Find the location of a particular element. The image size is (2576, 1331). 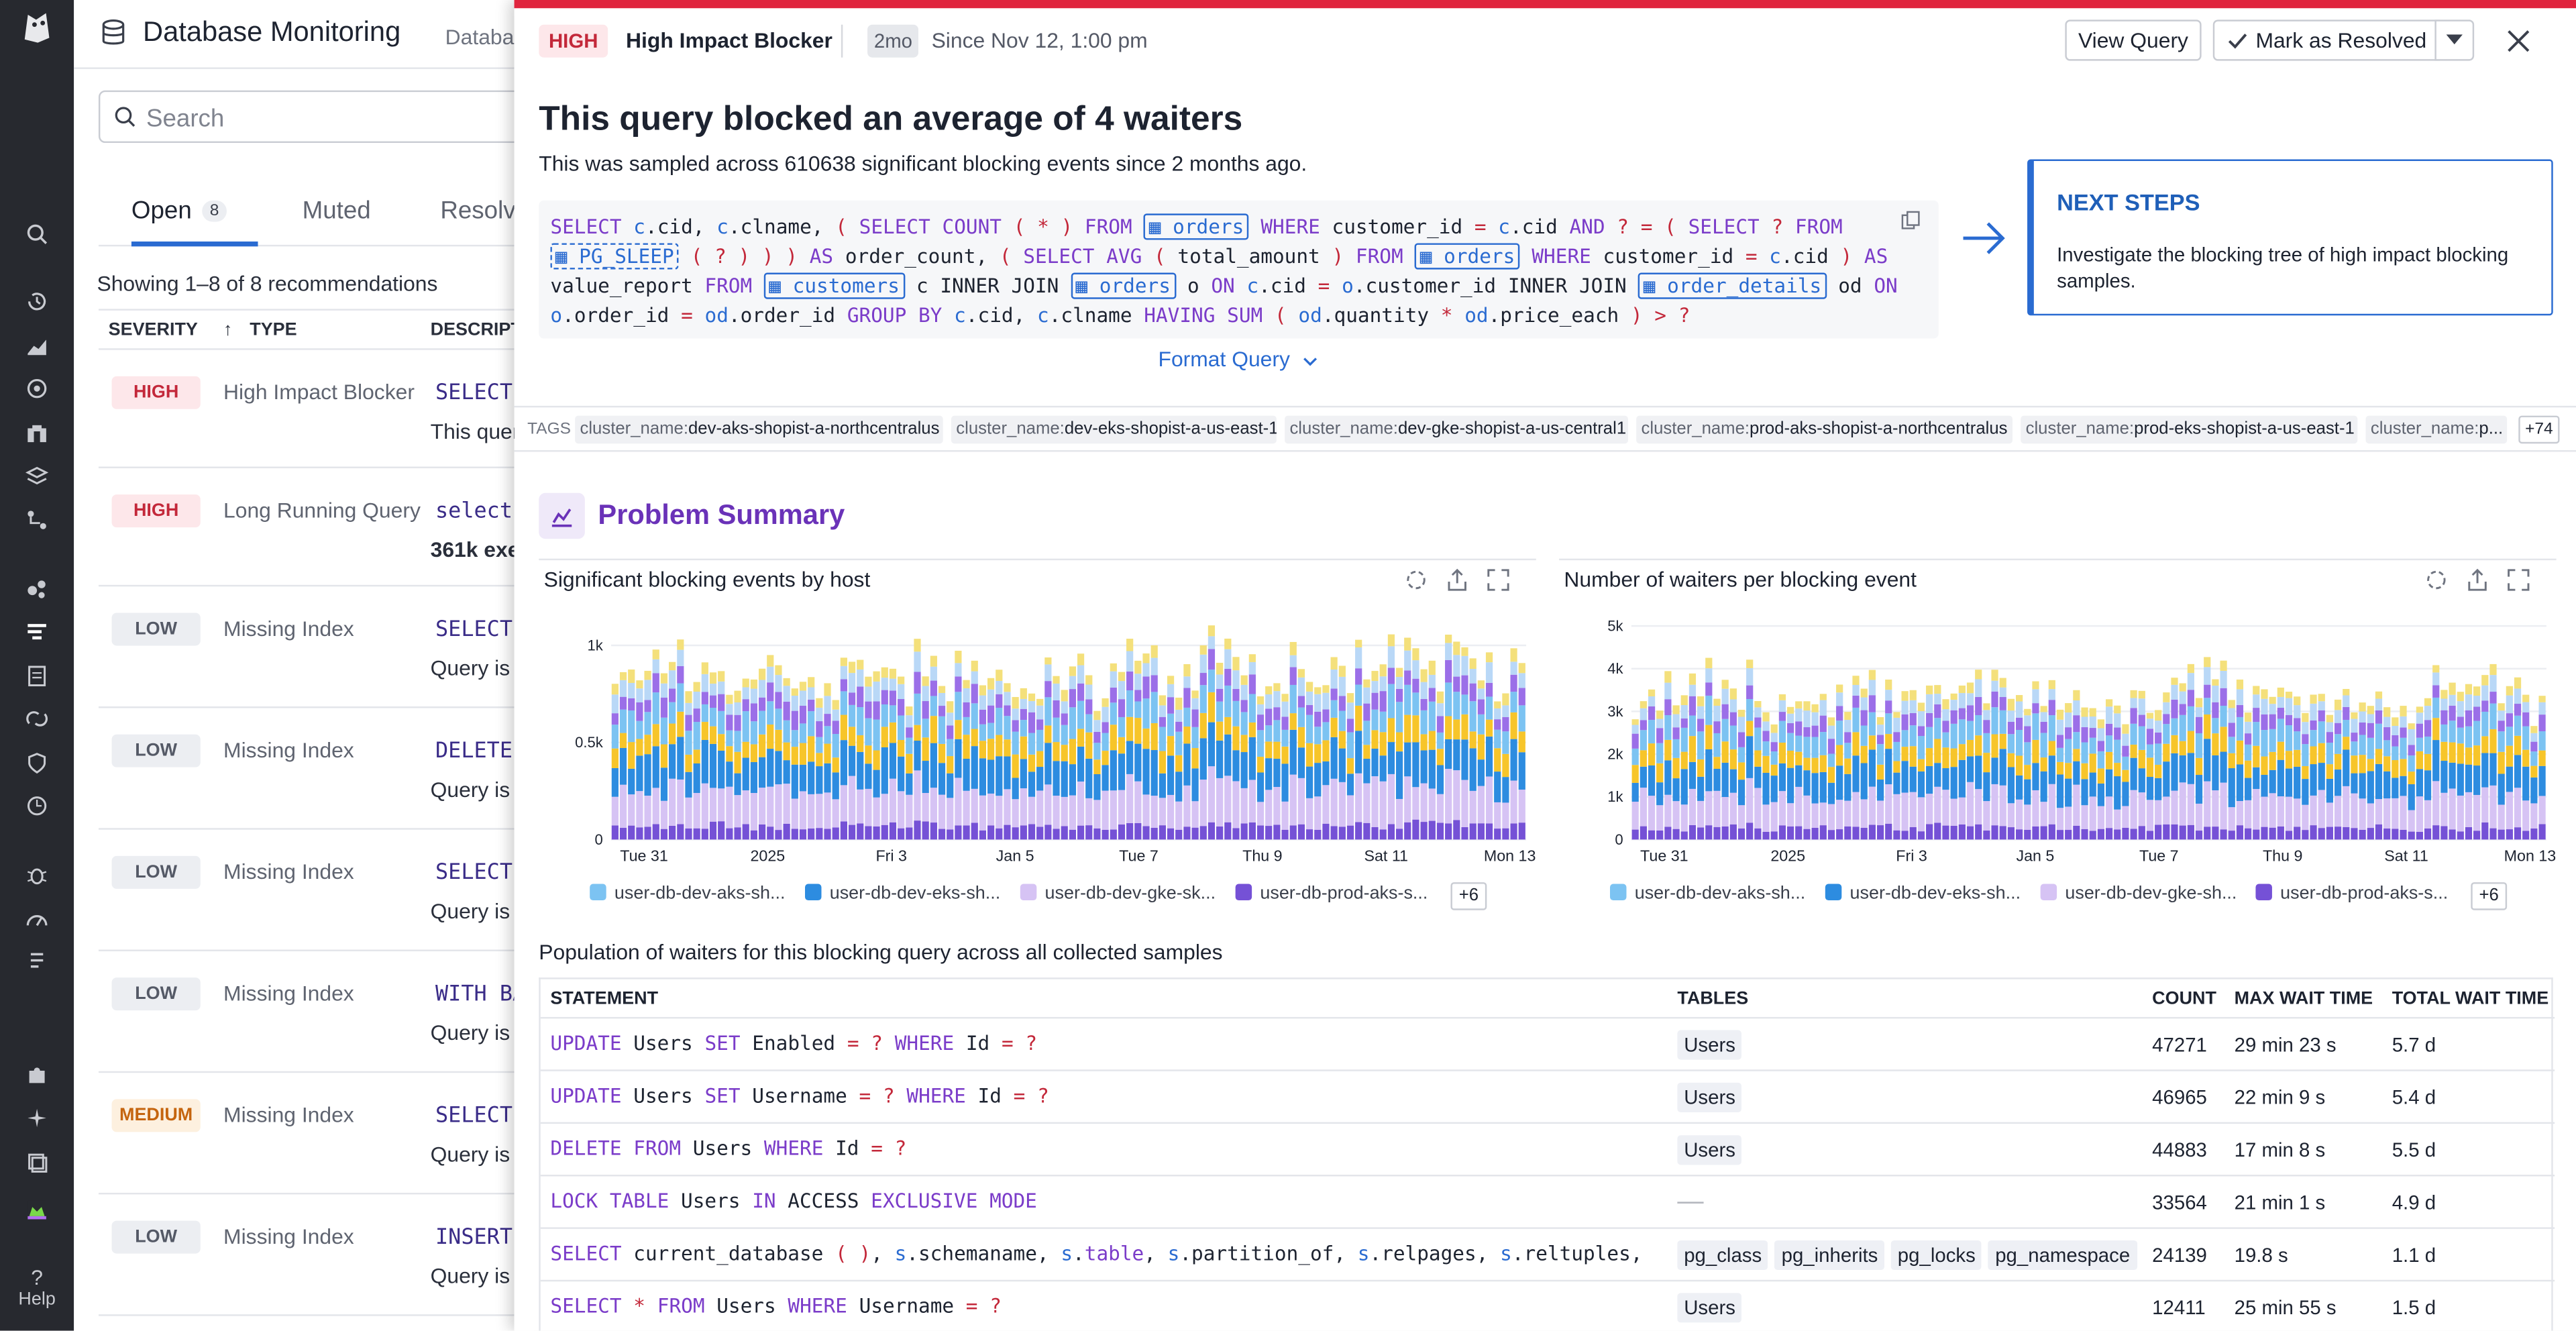

dashboards-icon is located at coordinates (37, 346).